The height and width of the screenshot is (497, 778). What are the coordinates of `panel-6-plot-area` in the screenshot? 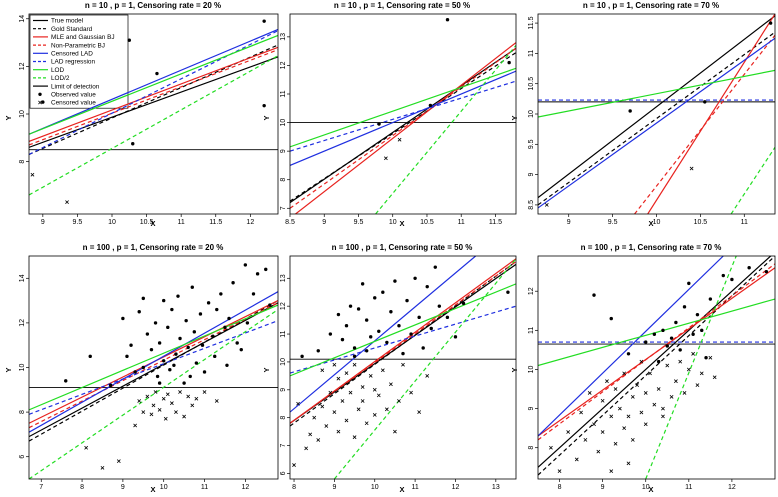 It's located at (656, 367).